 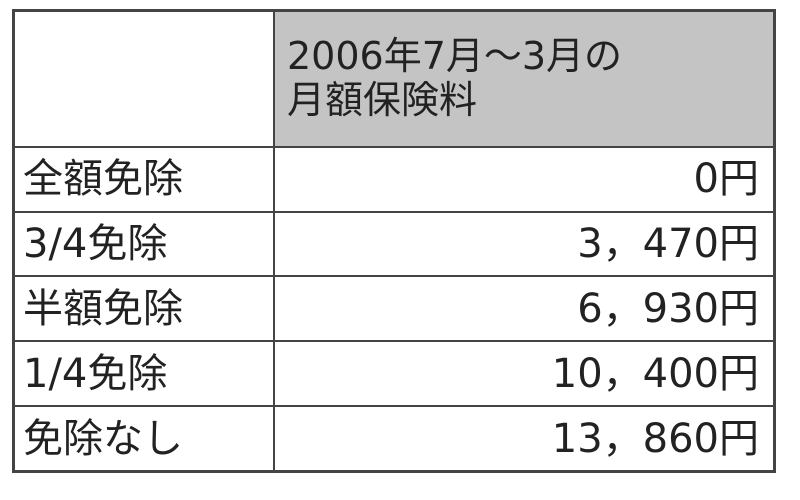 I want to click on row-value: 6，930円, so click(x=524, y=309).